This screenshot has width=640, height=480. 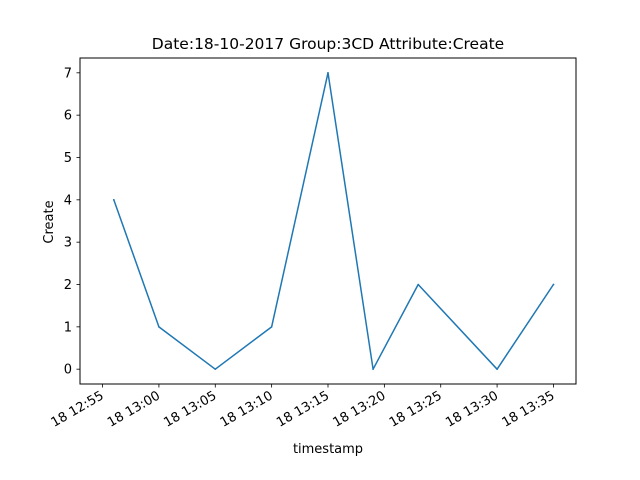 What do you see at coordinates (68, 285) in the screenshot?
I see `y-tick-label: 2` at bounding box center [68, 285].